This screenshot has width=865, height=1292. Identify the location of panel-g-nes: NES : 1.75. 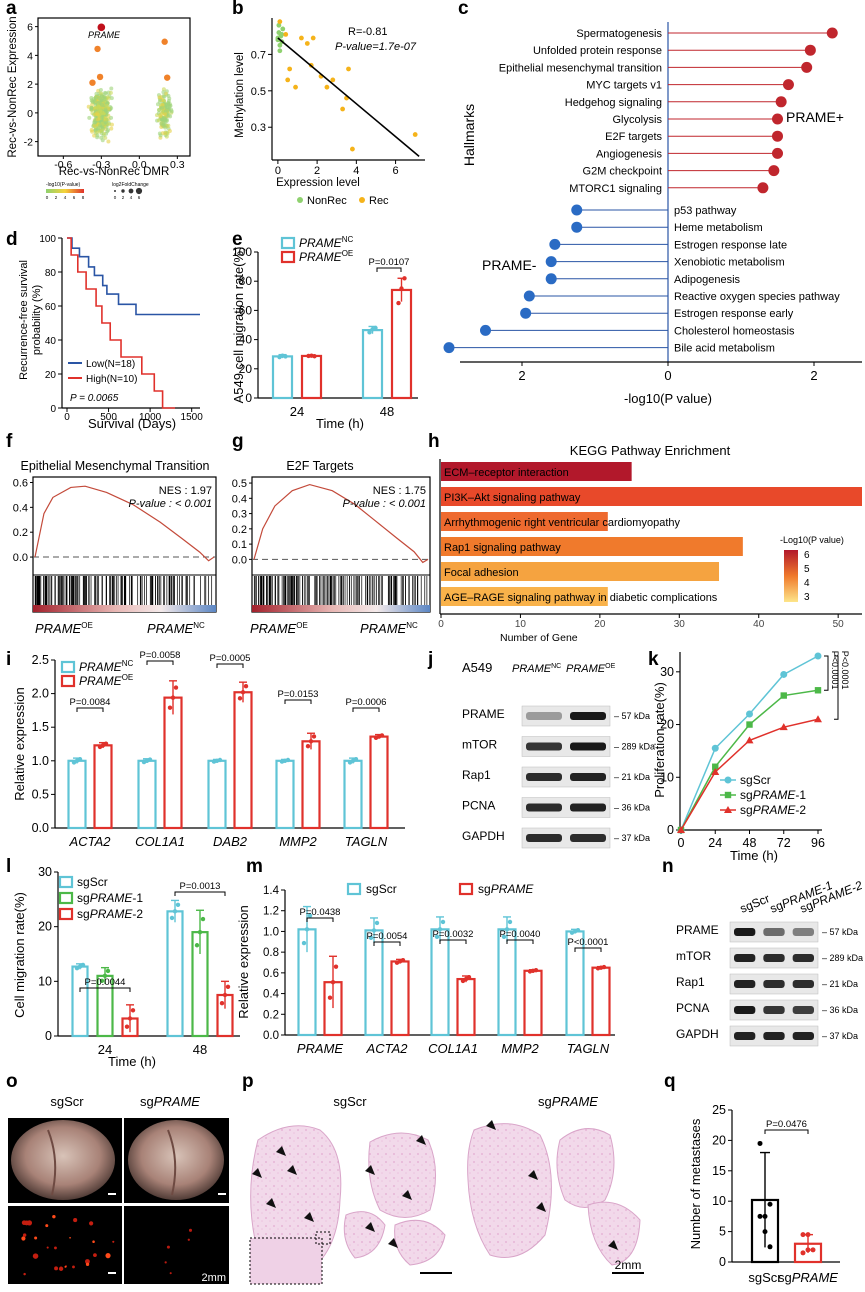
(399, 491).